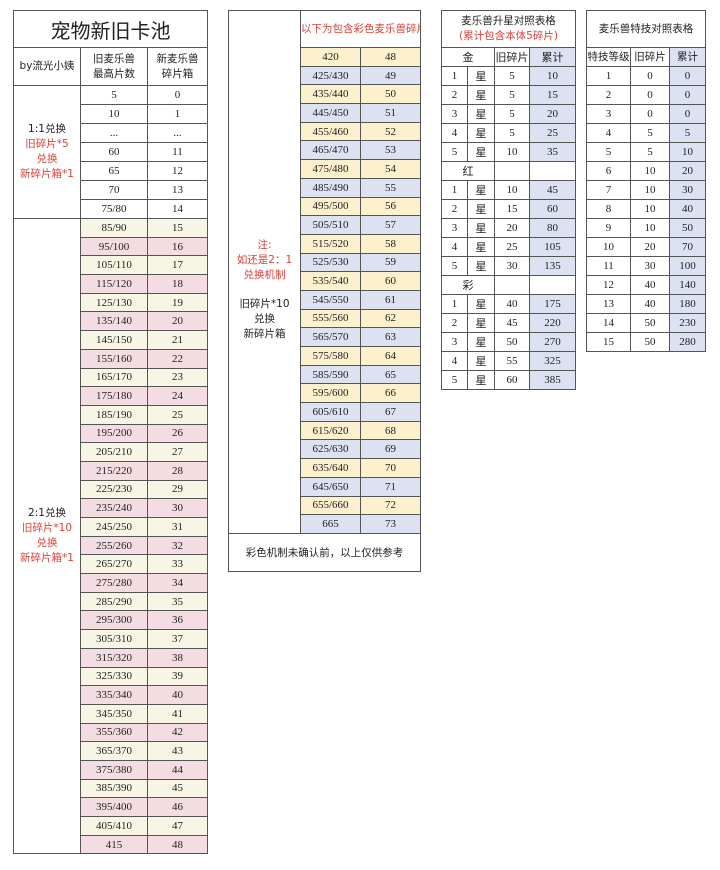 The image size is (720, 870). I want to click on table-row: 285/290 35, so click(111, 601).